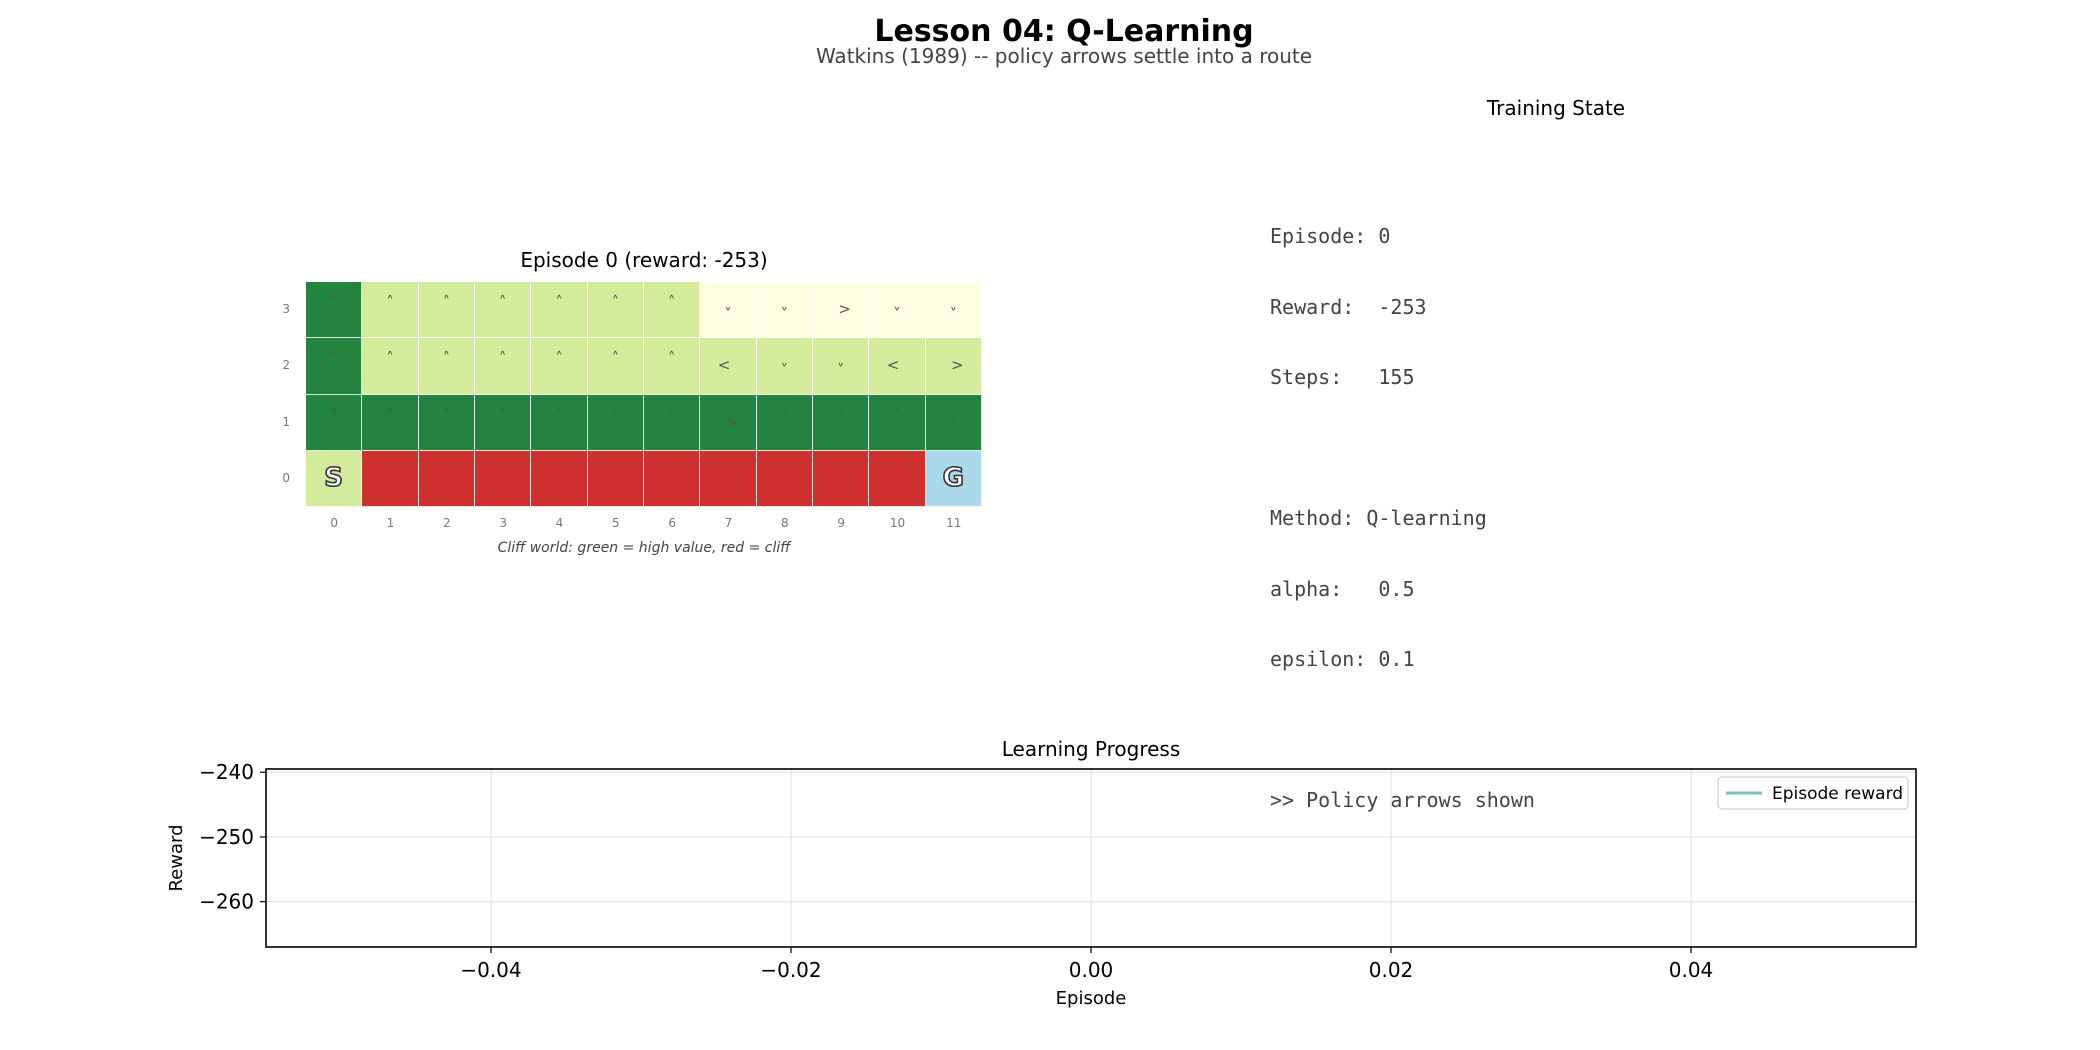 The width and height of the screenshot is (2100, 1050). I want to click on state-line: Reward: -253, so click(1348, 306).